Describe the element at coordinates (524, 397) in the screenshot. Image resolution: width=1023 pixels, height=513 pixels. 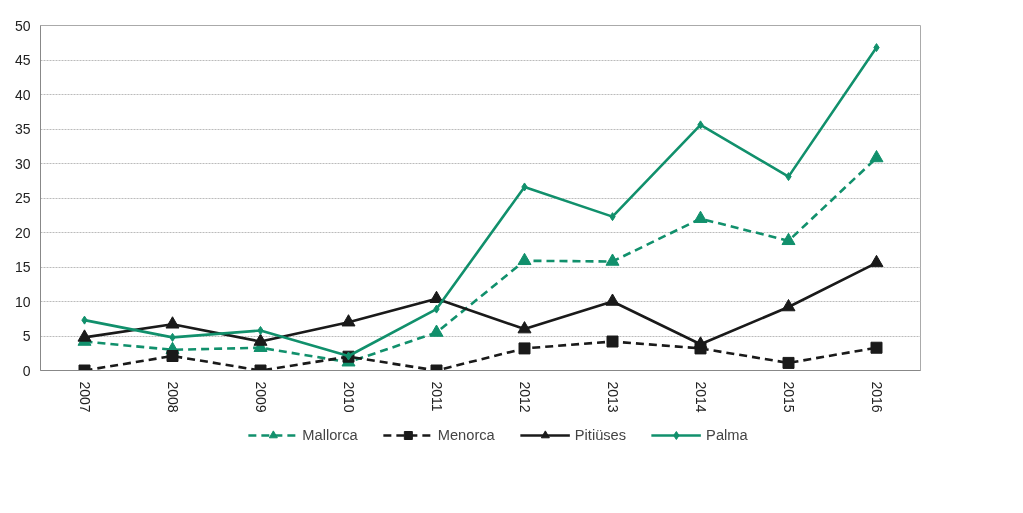
I see `x-tick-label: 2012` at that location.